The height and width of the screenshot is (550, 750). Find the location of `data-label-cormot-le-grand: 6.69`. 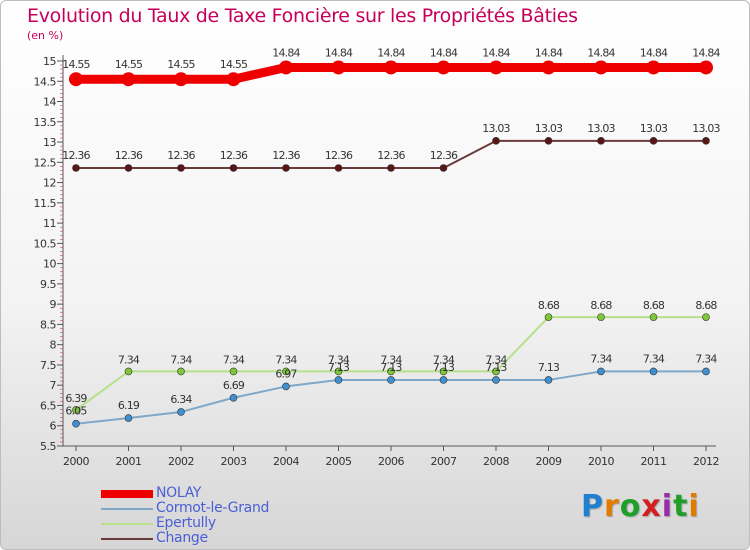

data-label-cormot-le-grand: 6.69 is located at coordinates (234, 385).